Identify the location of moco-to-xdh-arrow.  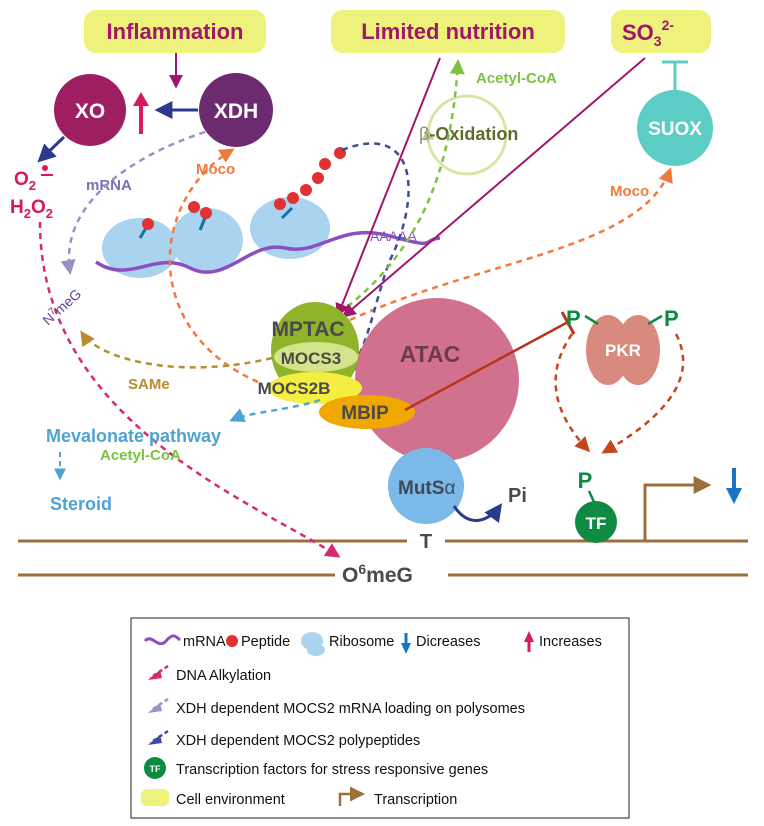
(213, 266).